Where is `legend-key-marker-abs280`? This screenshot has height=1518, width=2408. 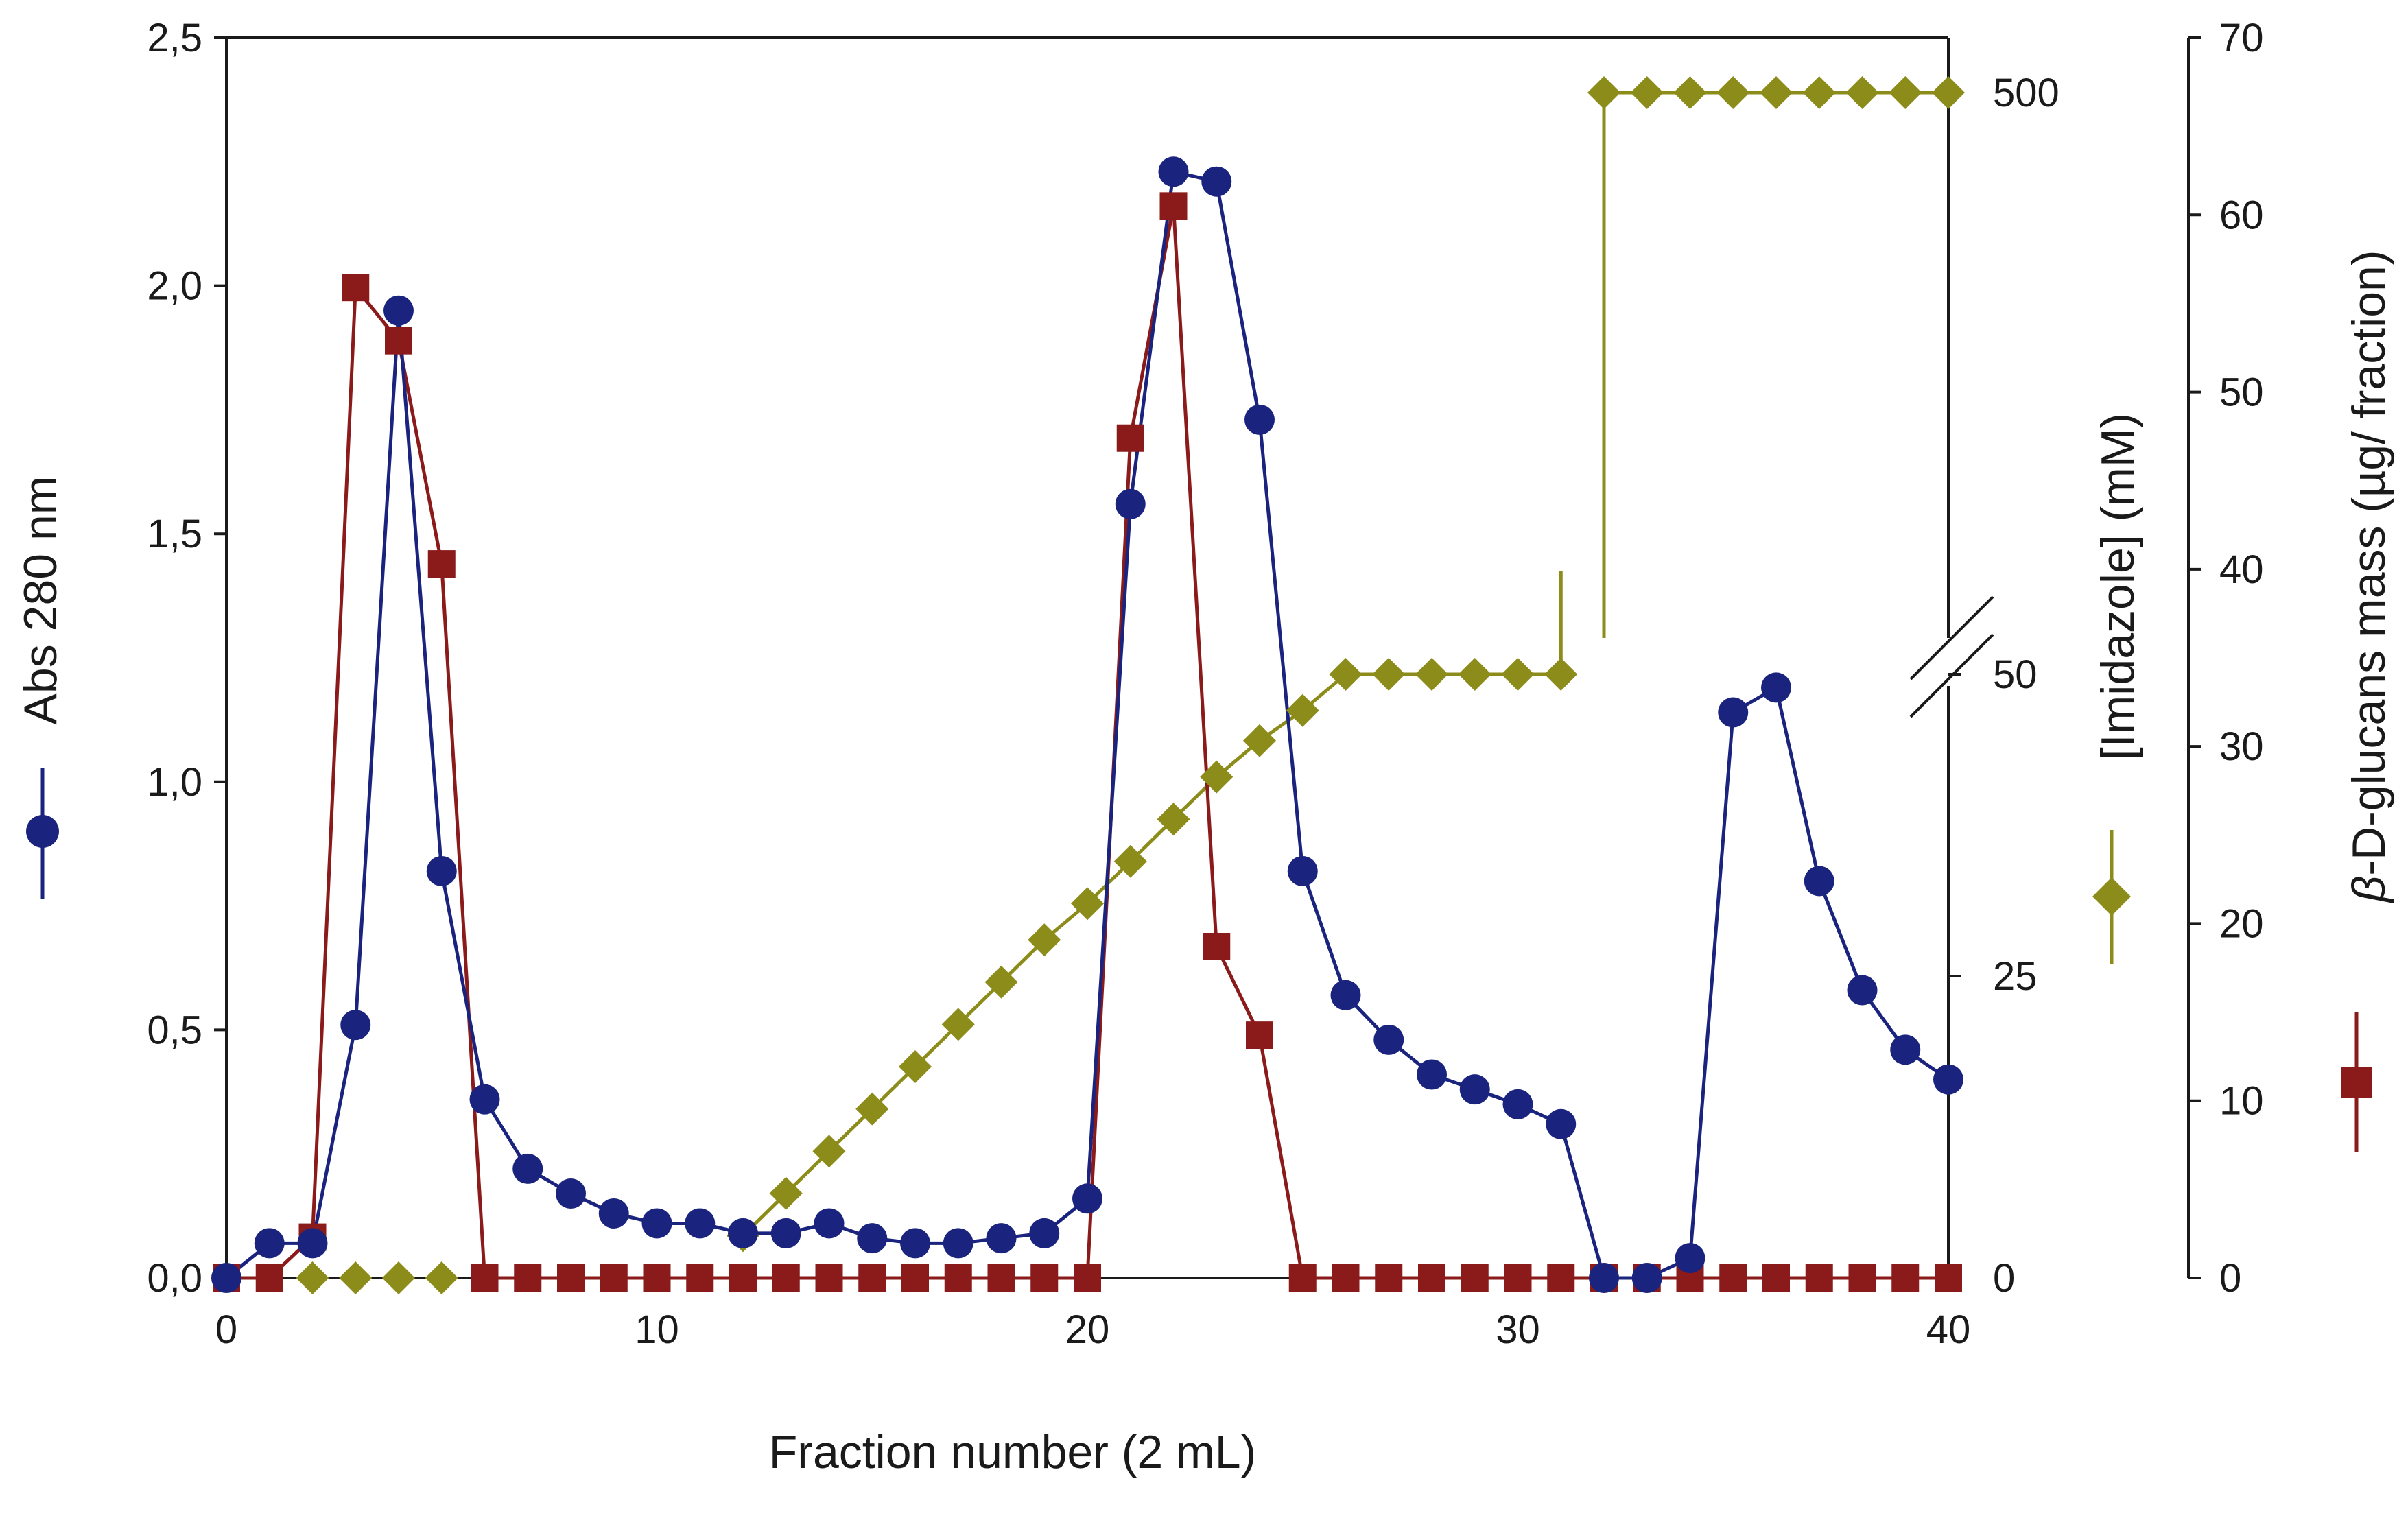
legend-key-marker-abs280 is located at coordinates (43, 832).